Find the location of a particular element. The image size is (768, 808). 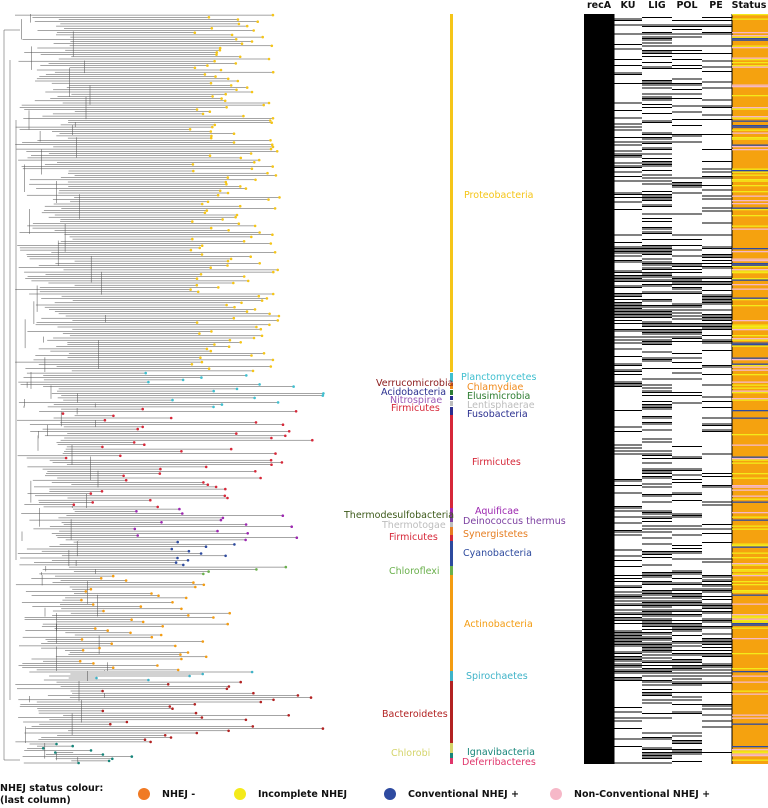

column-header-ku: KU is located at coordinates (628, 5).